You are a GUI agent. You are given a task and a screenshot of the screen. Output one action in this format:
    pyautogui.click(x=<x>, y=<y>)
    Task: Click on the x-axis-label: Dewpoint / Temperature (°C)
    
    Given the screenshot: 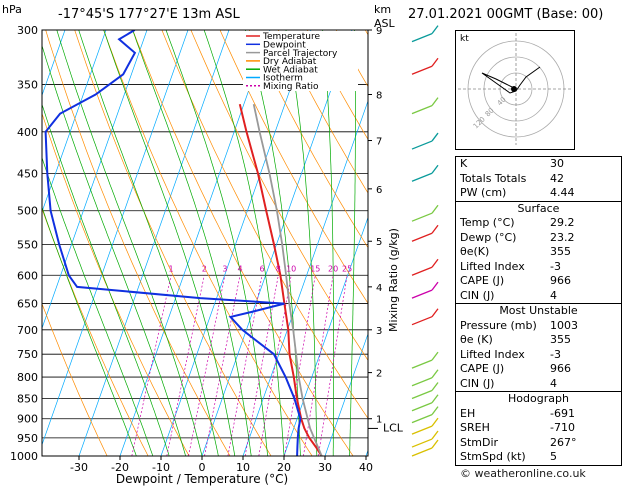 What is the action you would take?
    pyautogui.click(x=202, y=479)
    